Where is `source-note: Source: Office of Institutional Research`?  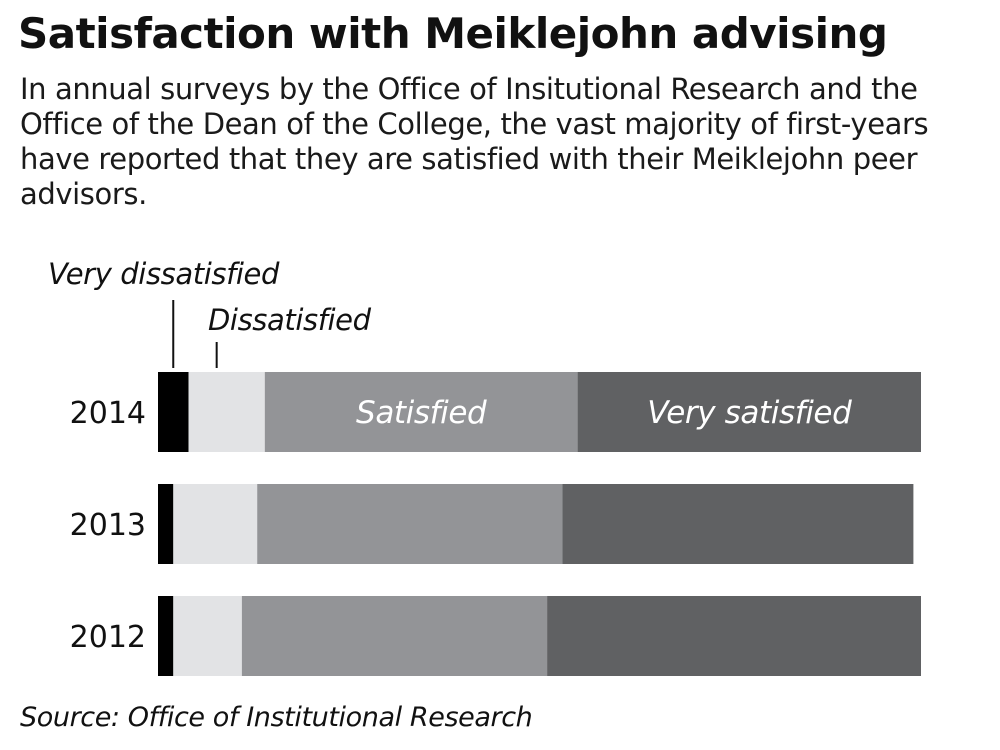 source-note: Source: Office of Institutional Research is located at coordinates (276, 717).